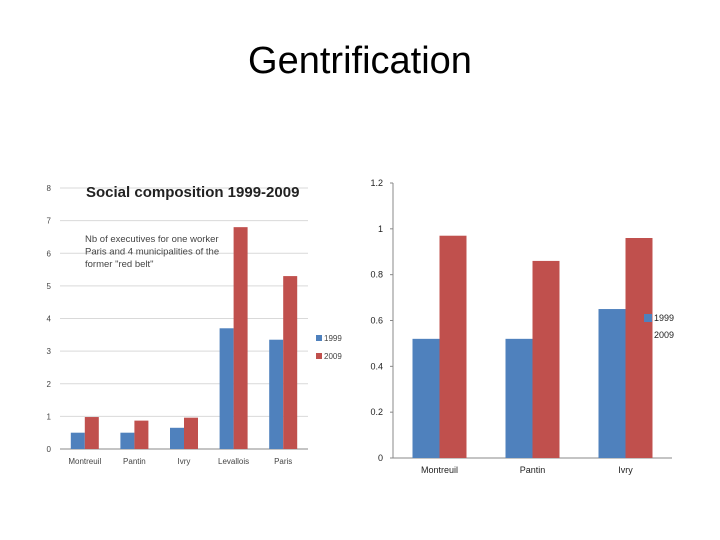 The width and height of the screenshot is (720, 540). I want to click on right-bar-2009-pantin, so click(546, 359).